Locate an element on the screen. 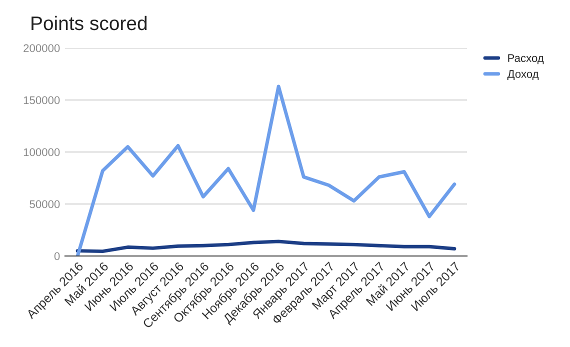  chart-title: Points scored is located at coordinates (89, 23).